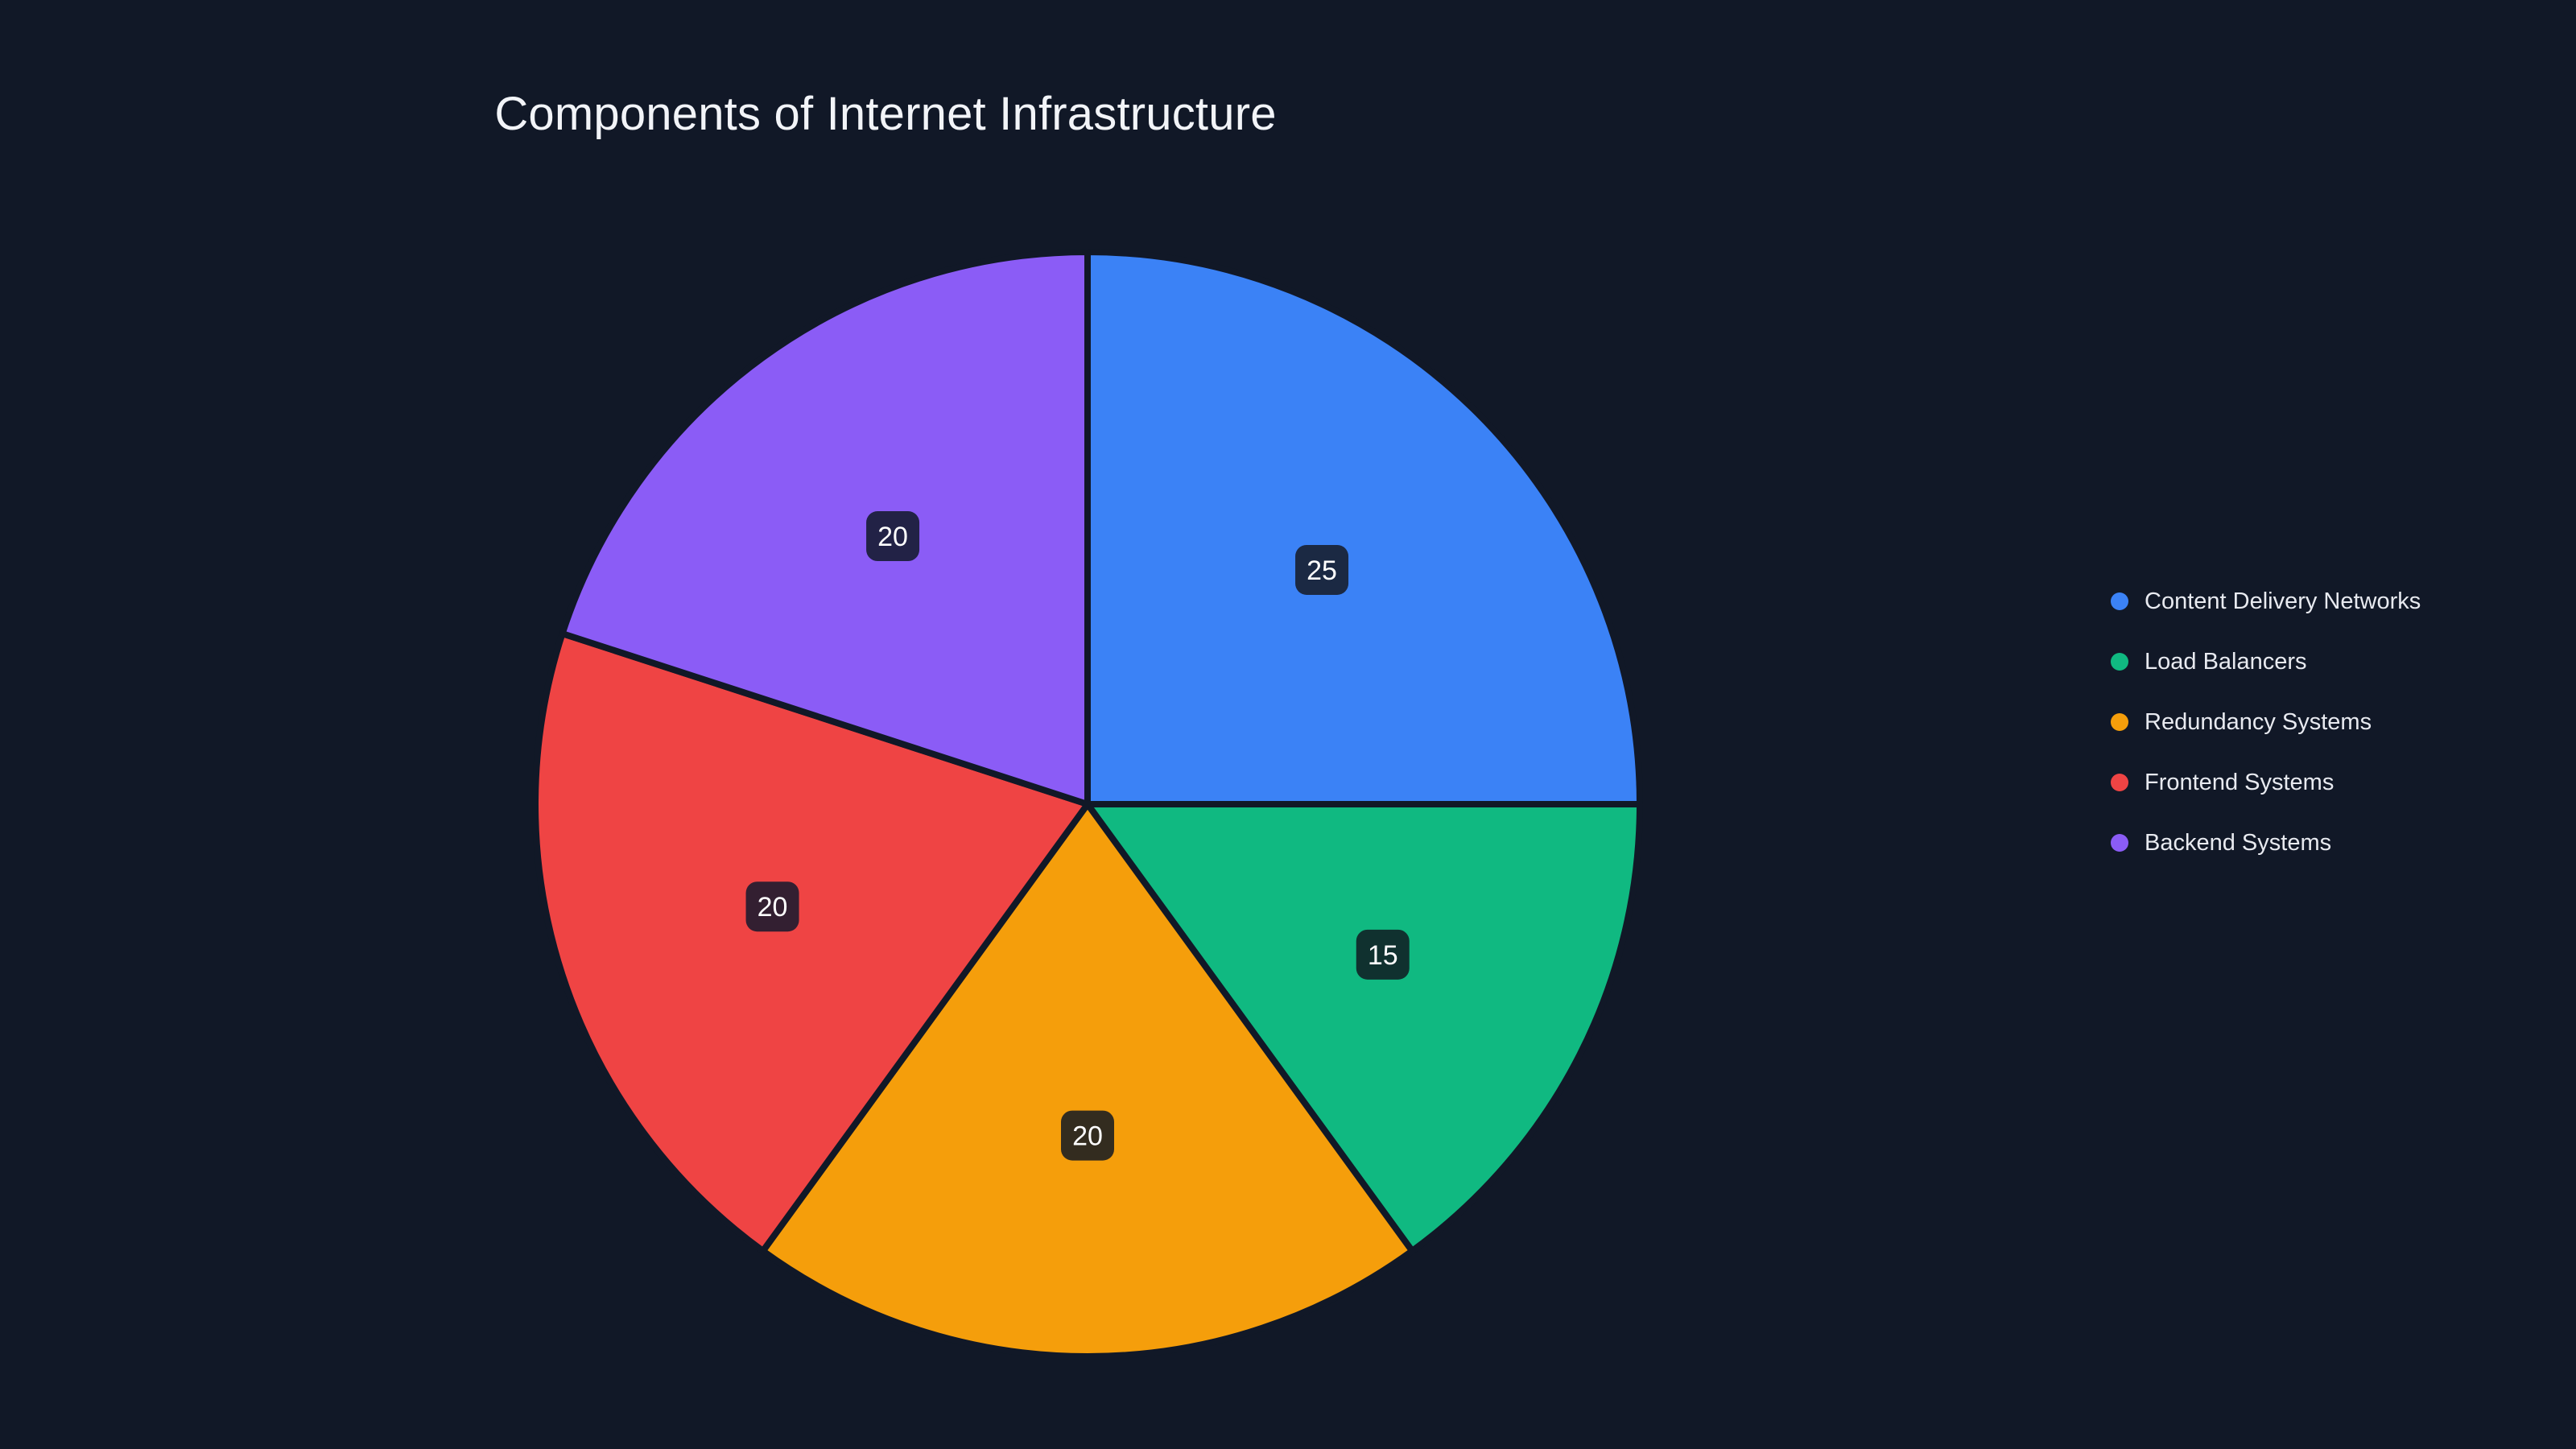 This screenshot has width=2576, height=1449. I want to click on legend-item: Load Balancers, so click(2266, 661).